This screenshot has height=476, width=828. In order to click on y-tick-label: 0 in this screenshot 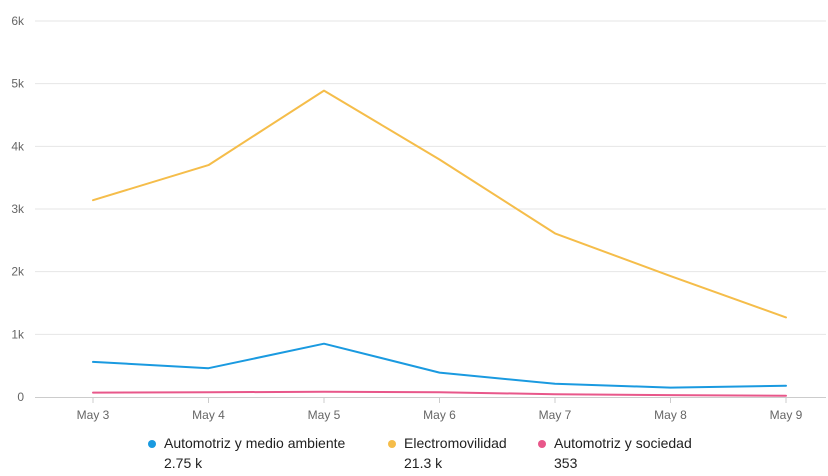, I will do `click(20, 397)`.